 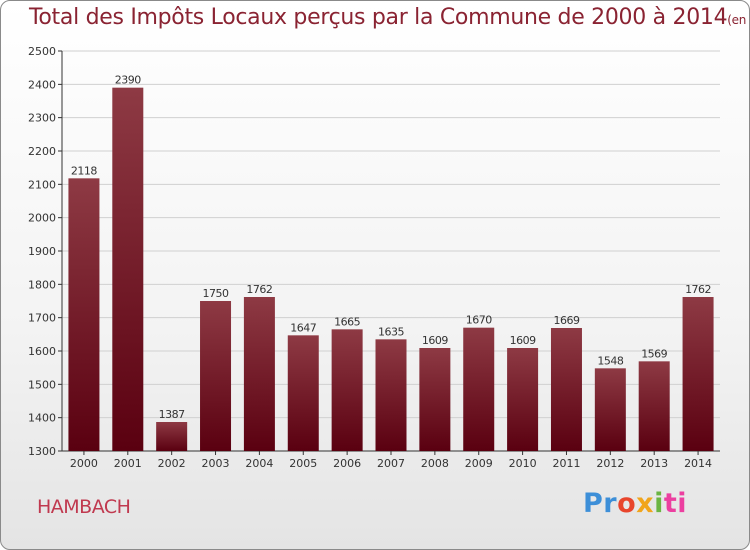 What do you see at coordinates (84, 170) in the screenshot?
I see `bar-value-label: 2118` at bounding box center [84, 170].